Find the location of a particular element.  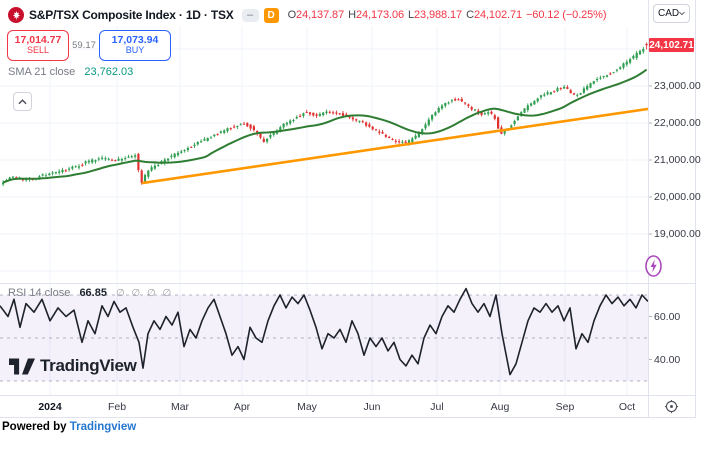

widget-bottom-border is located at coordinates (347, 417).